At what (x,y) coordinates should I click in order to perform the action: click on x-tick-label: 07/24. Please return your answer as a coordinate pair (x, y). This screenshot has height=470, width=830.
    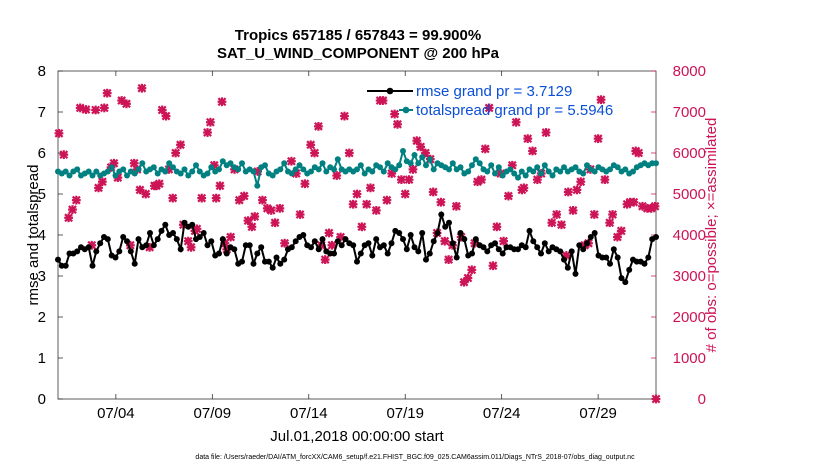
    Looking at the image, I should click on (502, 413).